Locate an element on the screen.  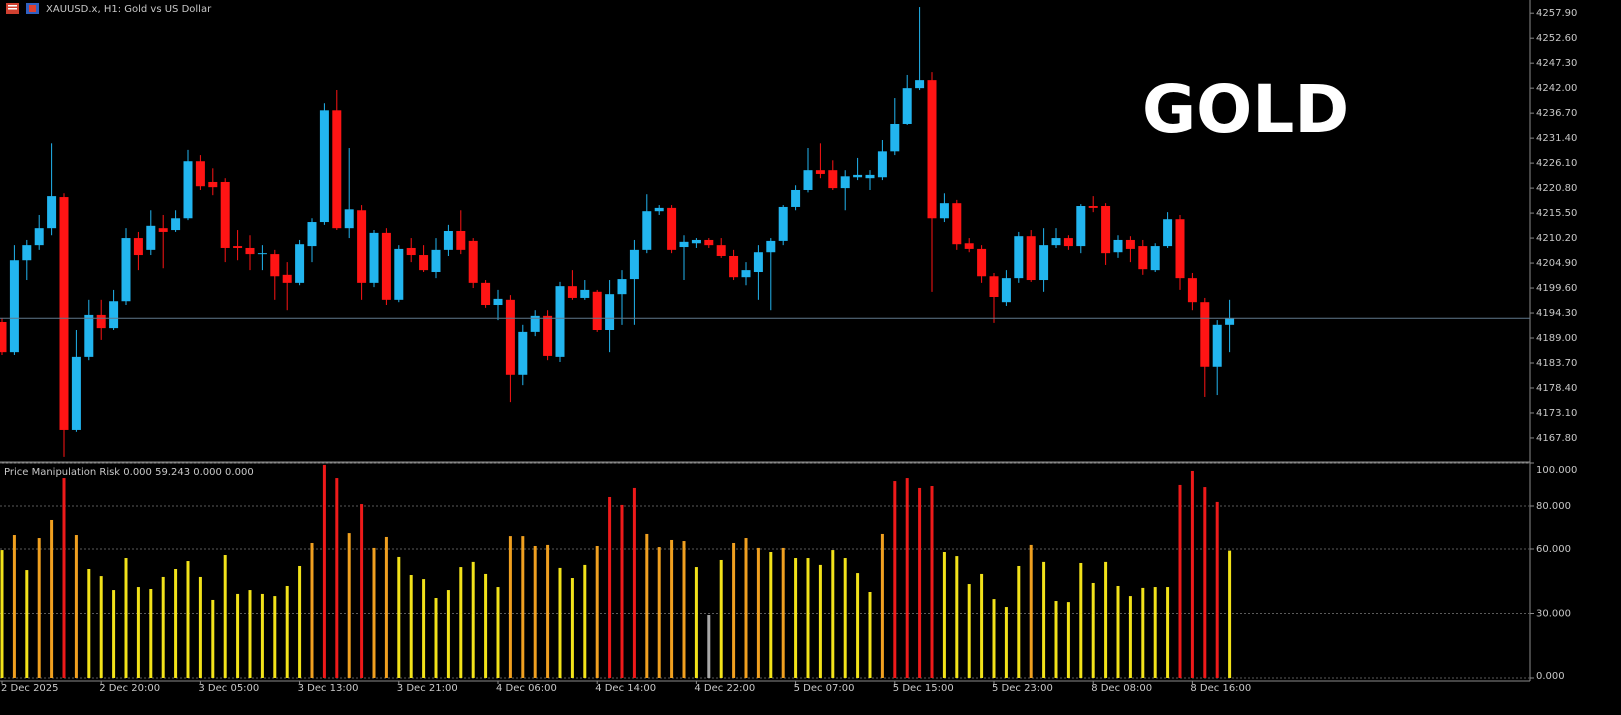
y-tick-label: 4257.90 is located at coordinates (1556, 13).